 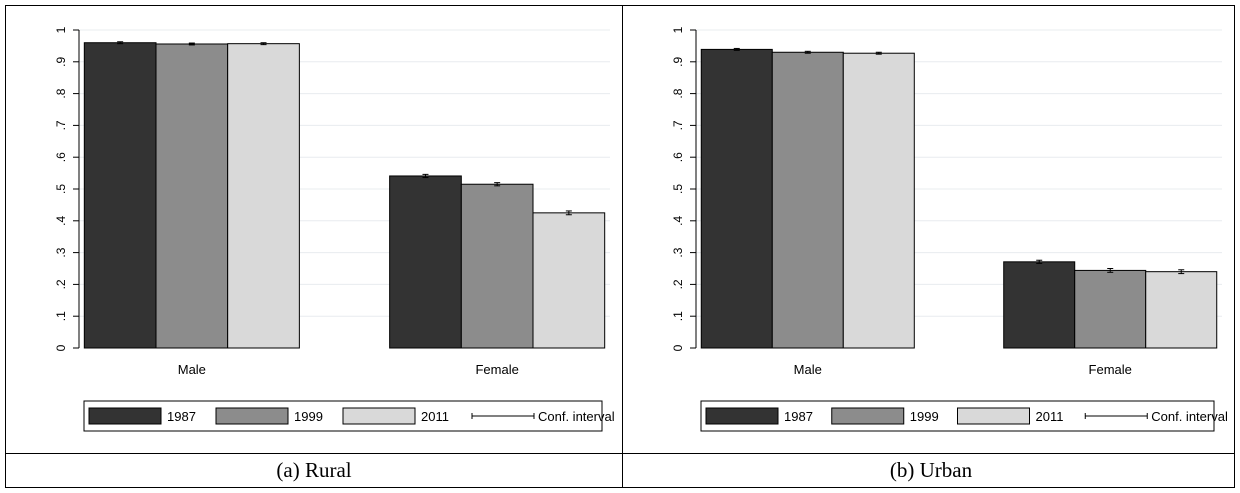 I want to click on caption-divider, so click(x=620, y=453).